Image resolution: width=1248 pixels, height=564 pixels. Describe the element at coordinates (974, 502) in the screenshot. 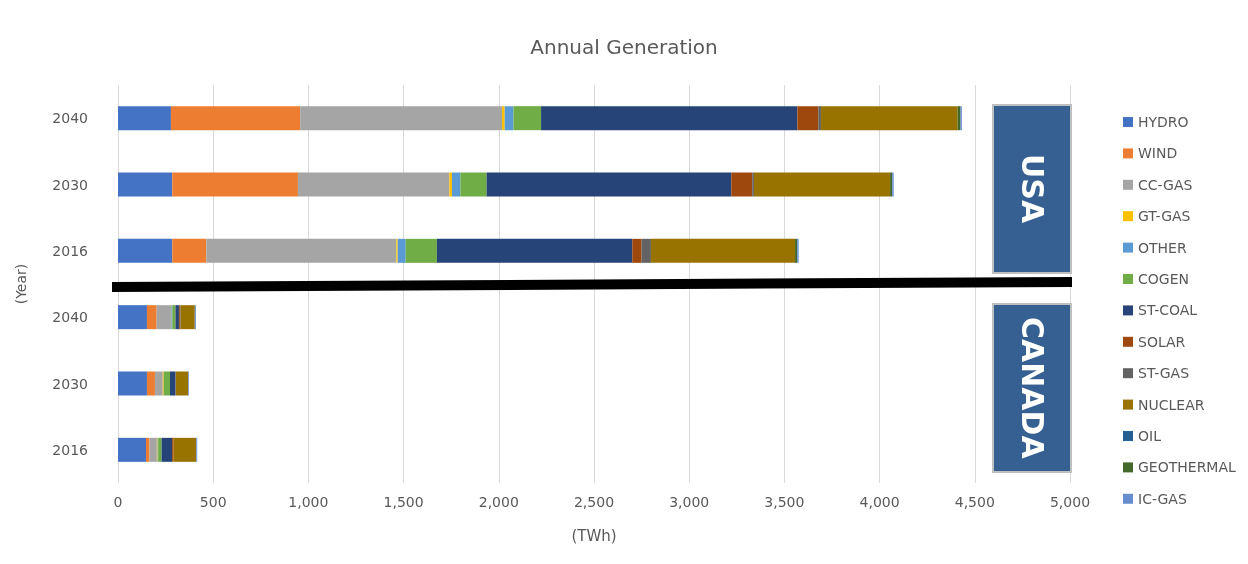

I see `x-tick-label: 4,500` at that location.